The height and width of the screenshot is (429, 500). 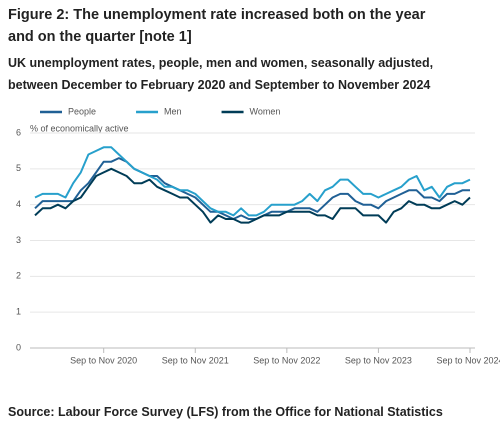 What do you see at coordinates (18, 132) in the screenshot?
I see `y-tick-label: 6` at bounding box center [18, 132].